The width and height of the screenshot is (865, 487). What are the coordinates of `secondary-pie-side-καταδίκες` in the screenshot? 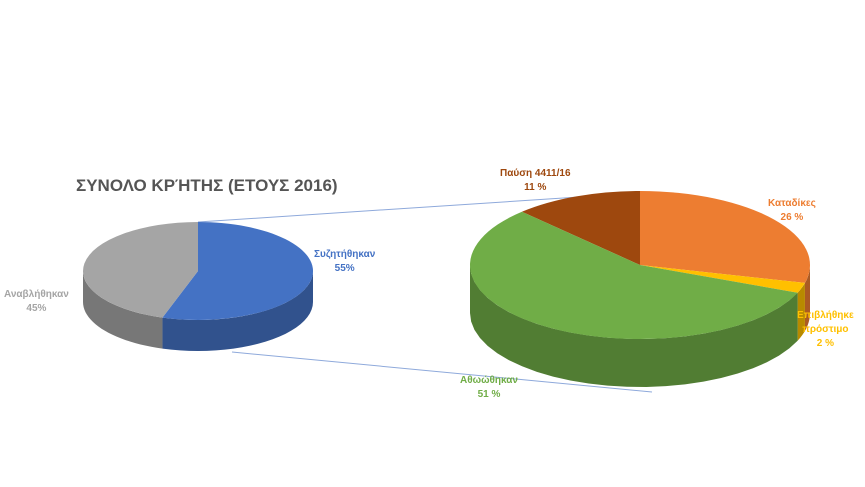 It's located at (807, 298).